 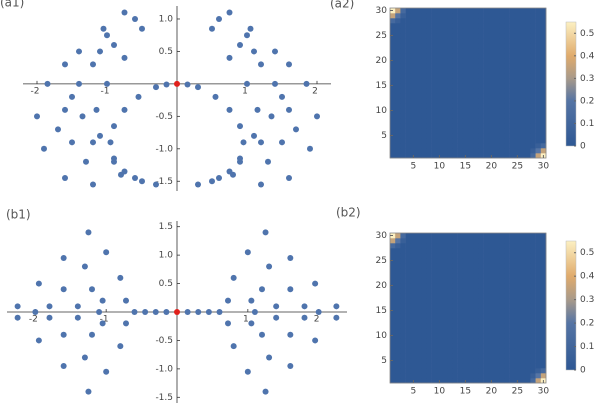 I want to click on x-tick-label: -1, so click(x=105, y=91).